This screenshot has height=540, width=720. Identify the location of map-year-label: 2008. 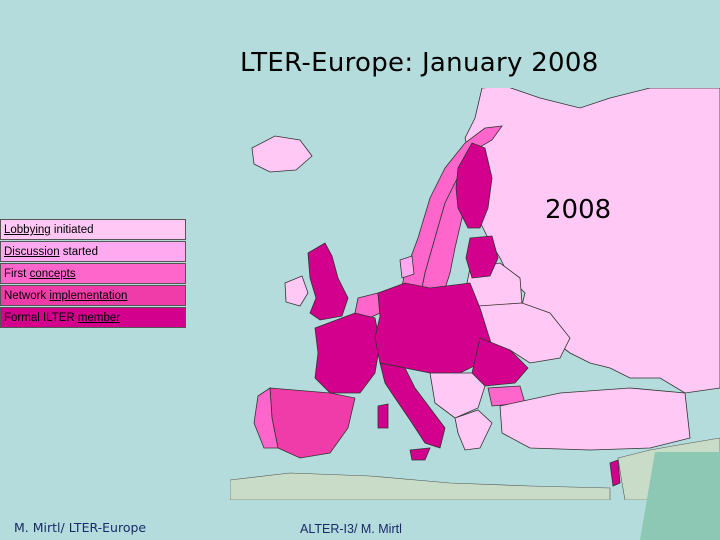
(578, 210).